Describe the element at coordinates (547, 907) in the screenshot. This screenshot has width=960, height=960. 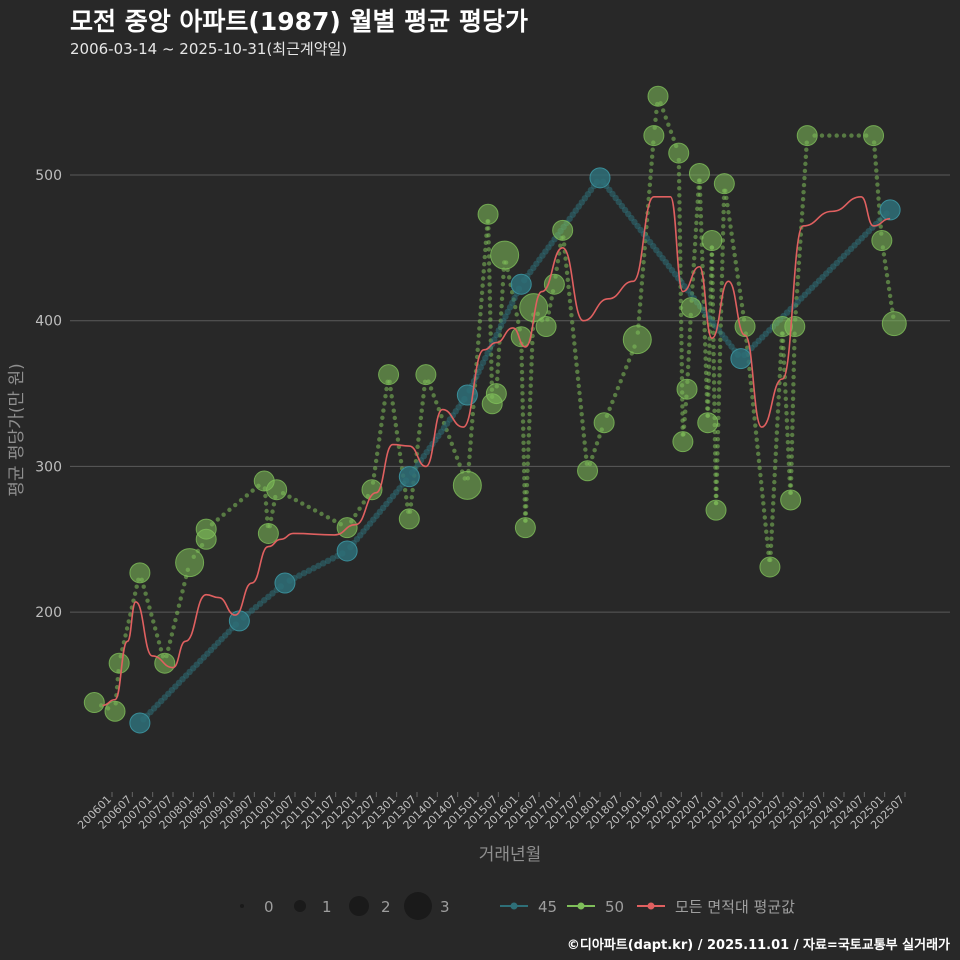
I see `legend-series-label: 45` at that location.